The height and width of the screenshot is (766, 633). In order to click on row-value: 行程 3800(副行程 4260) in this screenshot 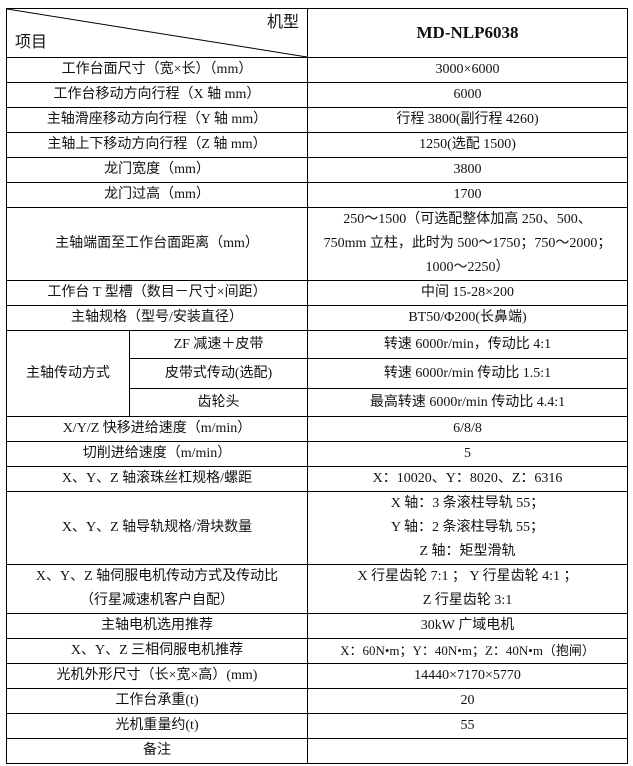, I will do `click(467, 120)`.